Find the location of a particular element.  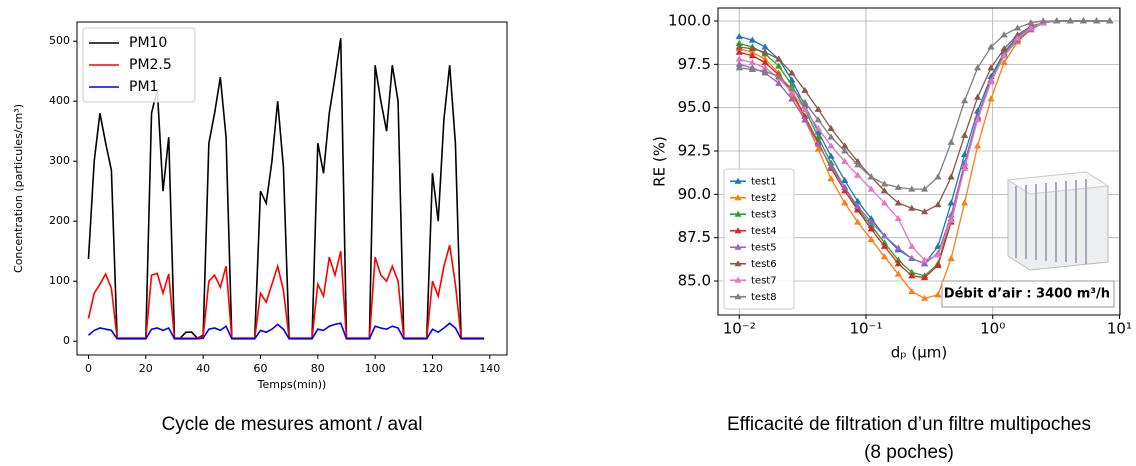

x-tick-label: 20 is located at coordinates (146, 368).